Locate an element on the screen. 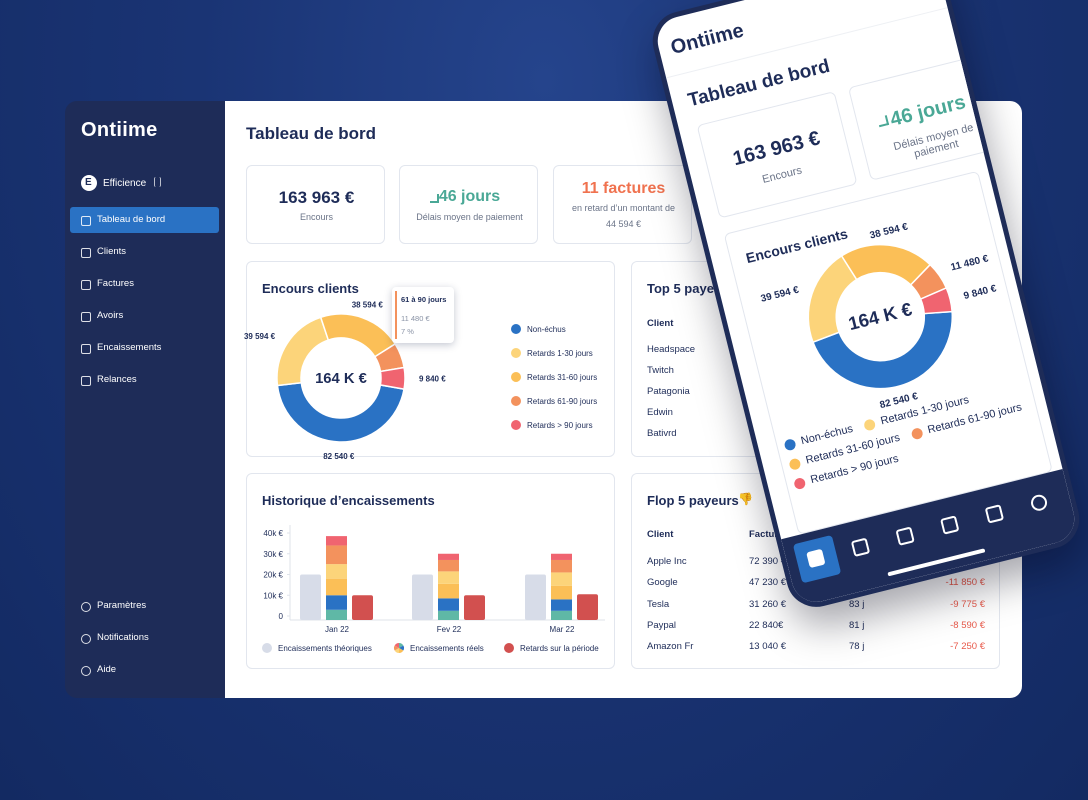 This screenshot has height=800, width=1088. table-cell: Patagonia is located at coordinates (668, 391).